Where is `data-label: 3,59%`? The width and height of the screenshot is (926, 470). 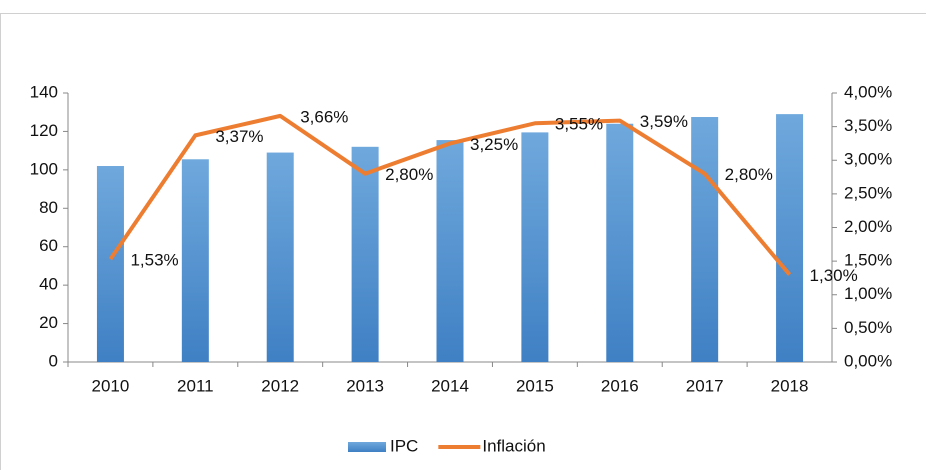
data-label: 3,59% is located at coordinates (664, 121).